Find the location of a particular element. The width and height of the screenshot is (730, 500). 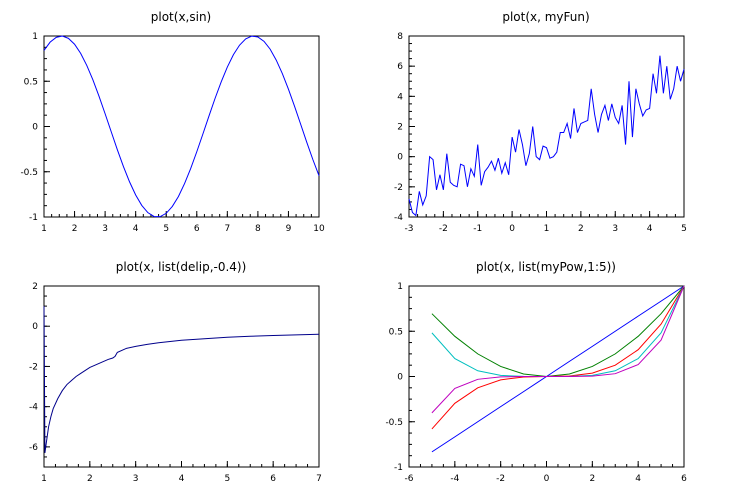

subplot-sin-y-tick-label: 0 is located at coordinates (35, 128).